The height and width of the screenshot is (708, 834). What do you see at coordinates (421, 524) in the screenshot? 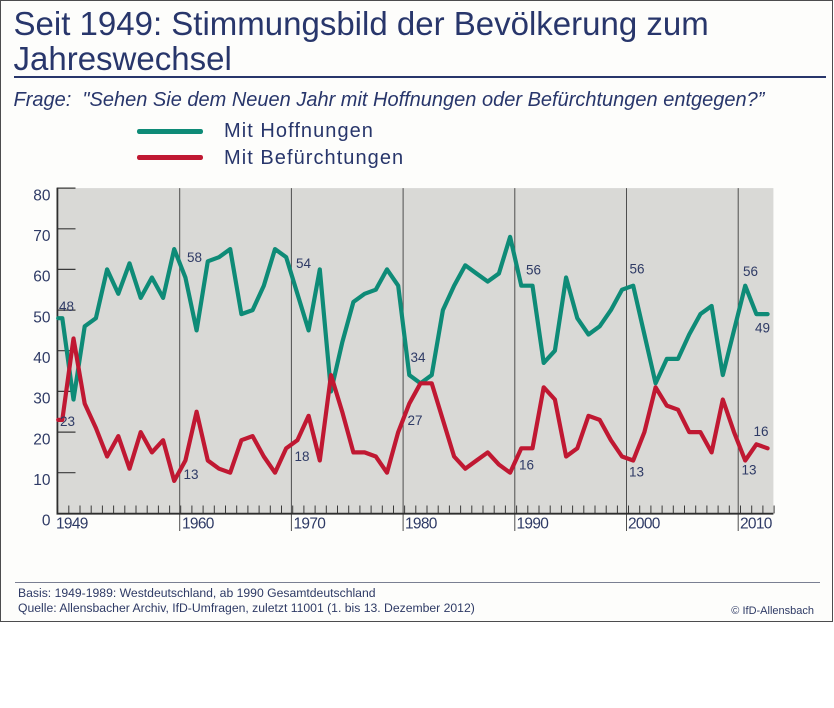
I see `svg-text: 1980` at bounding box center [421, 524].